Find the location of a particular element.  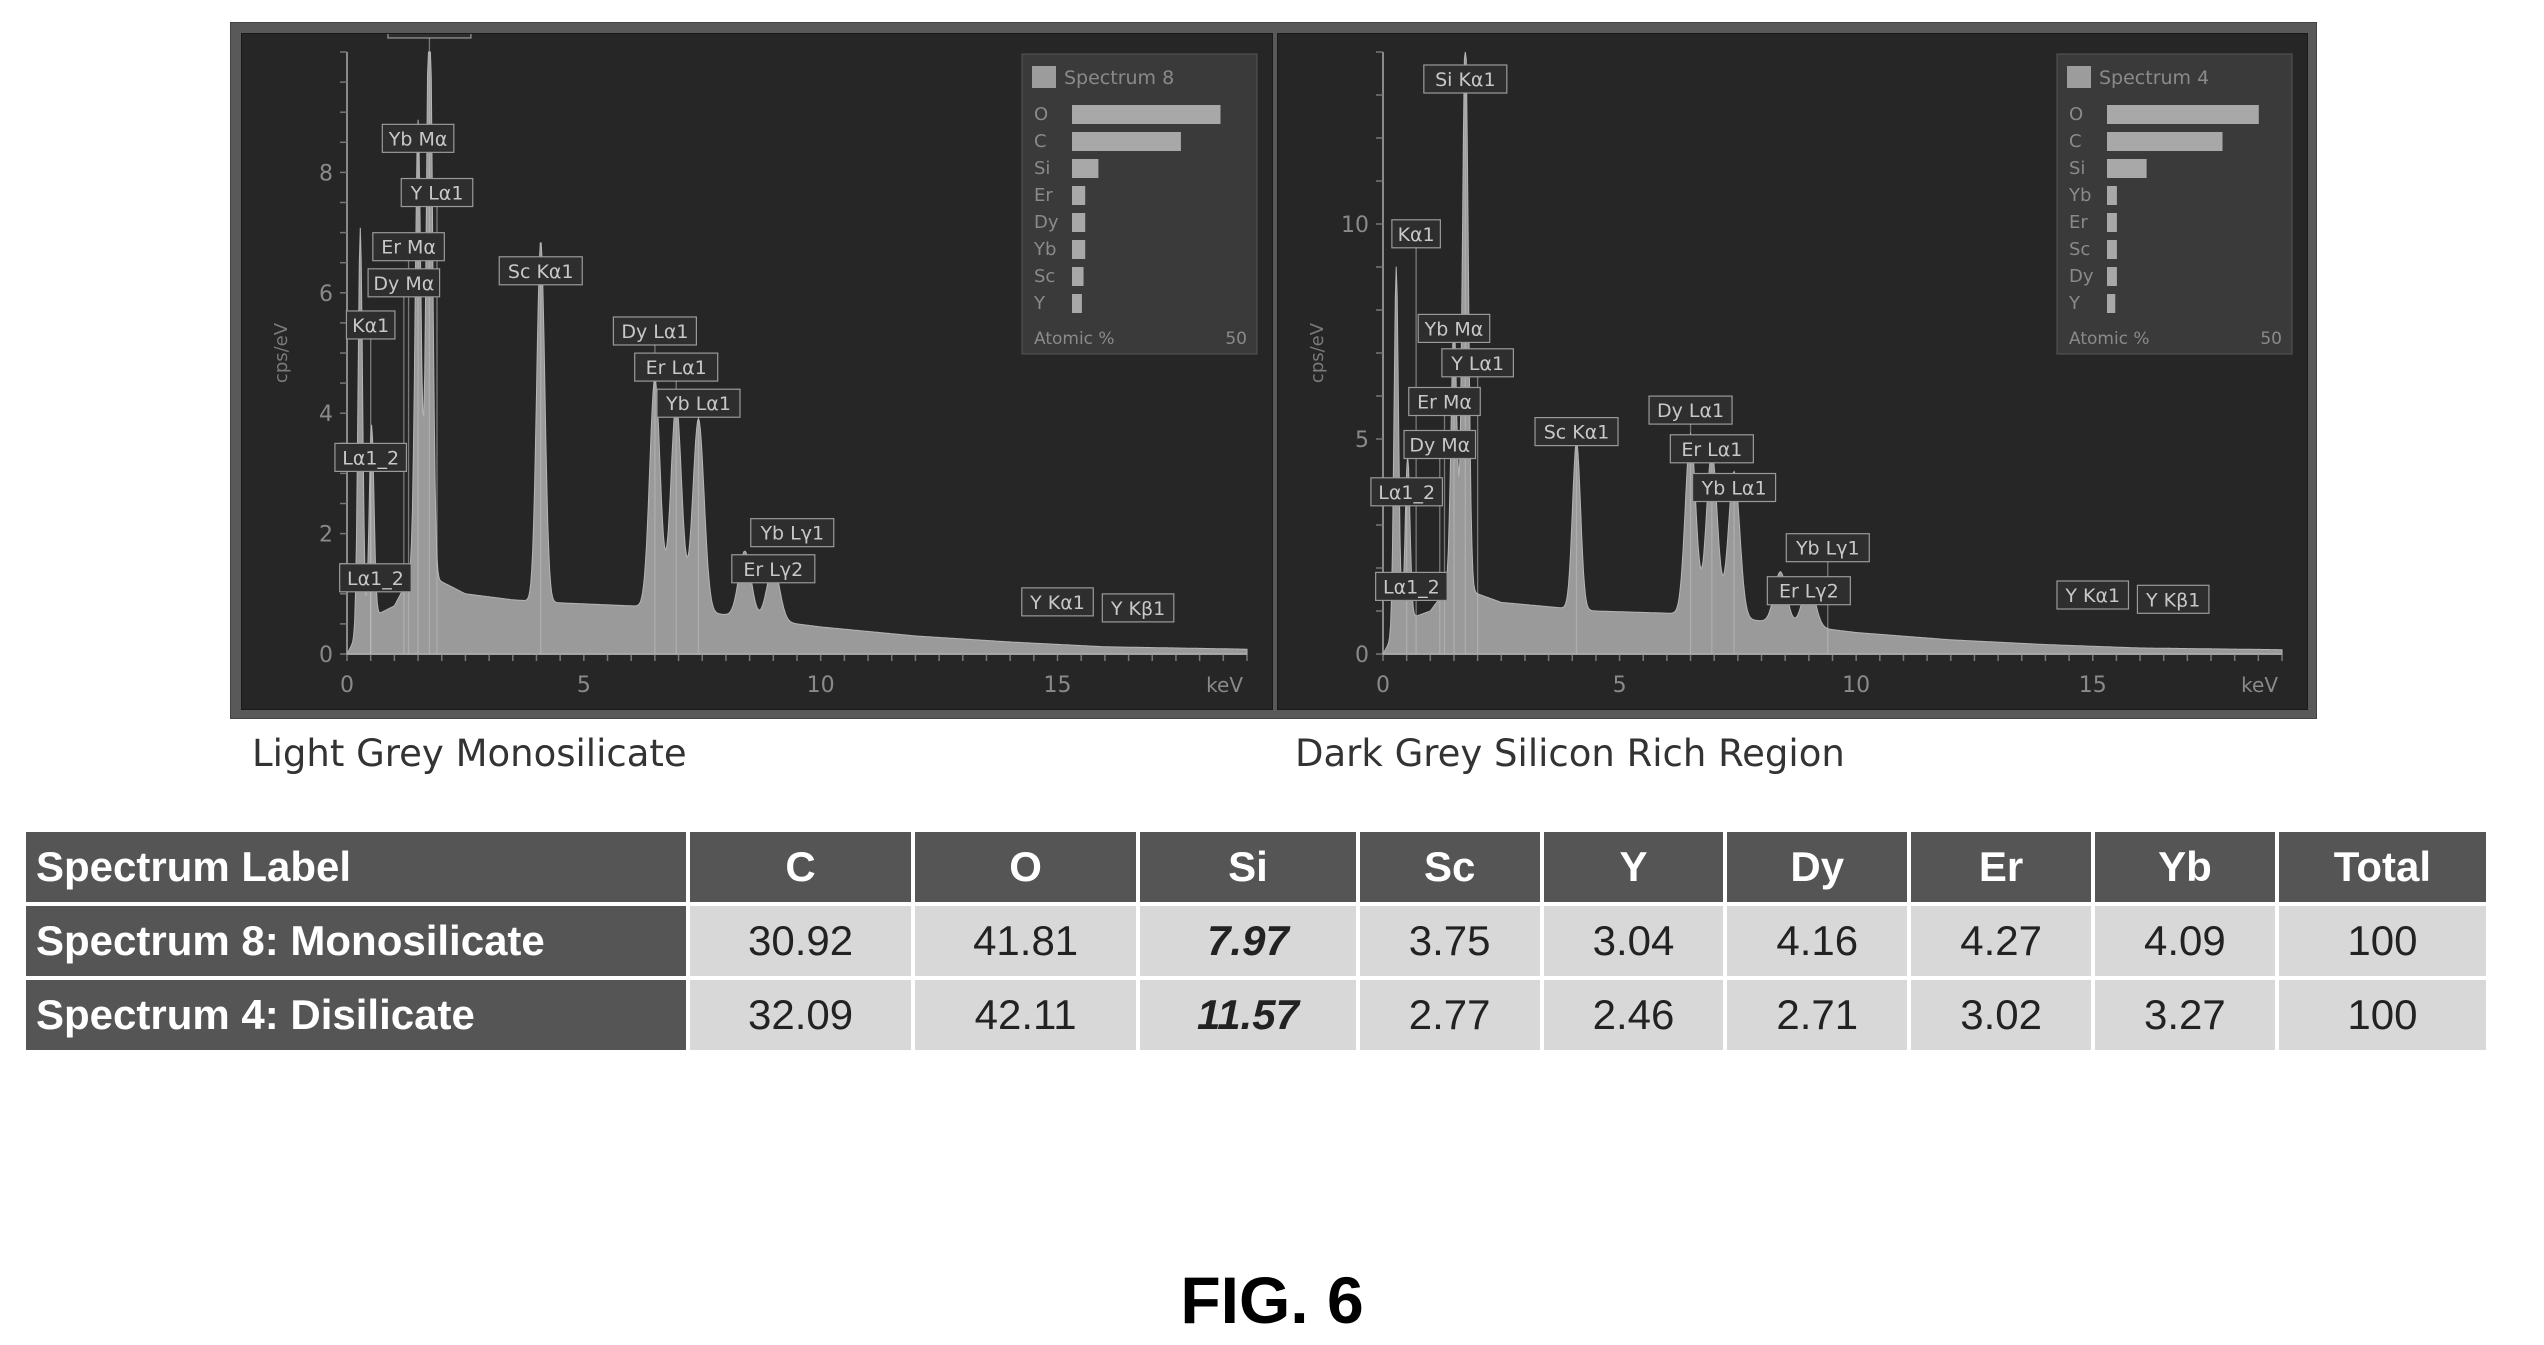

peak-label-text: Er Mα is located at coordinates (408, 248).